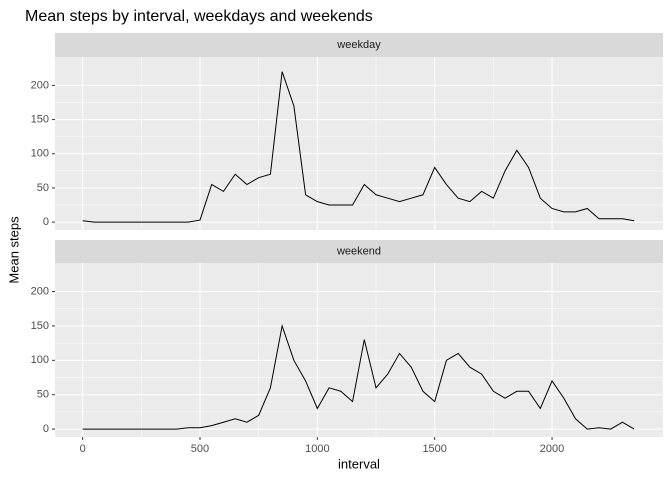 This screenshot has width=672, height=480. What do you see at coordinates (13, 250) in the screenshot?
I see `y-axis-label: Mean steps` at bounding box center [13, 250].